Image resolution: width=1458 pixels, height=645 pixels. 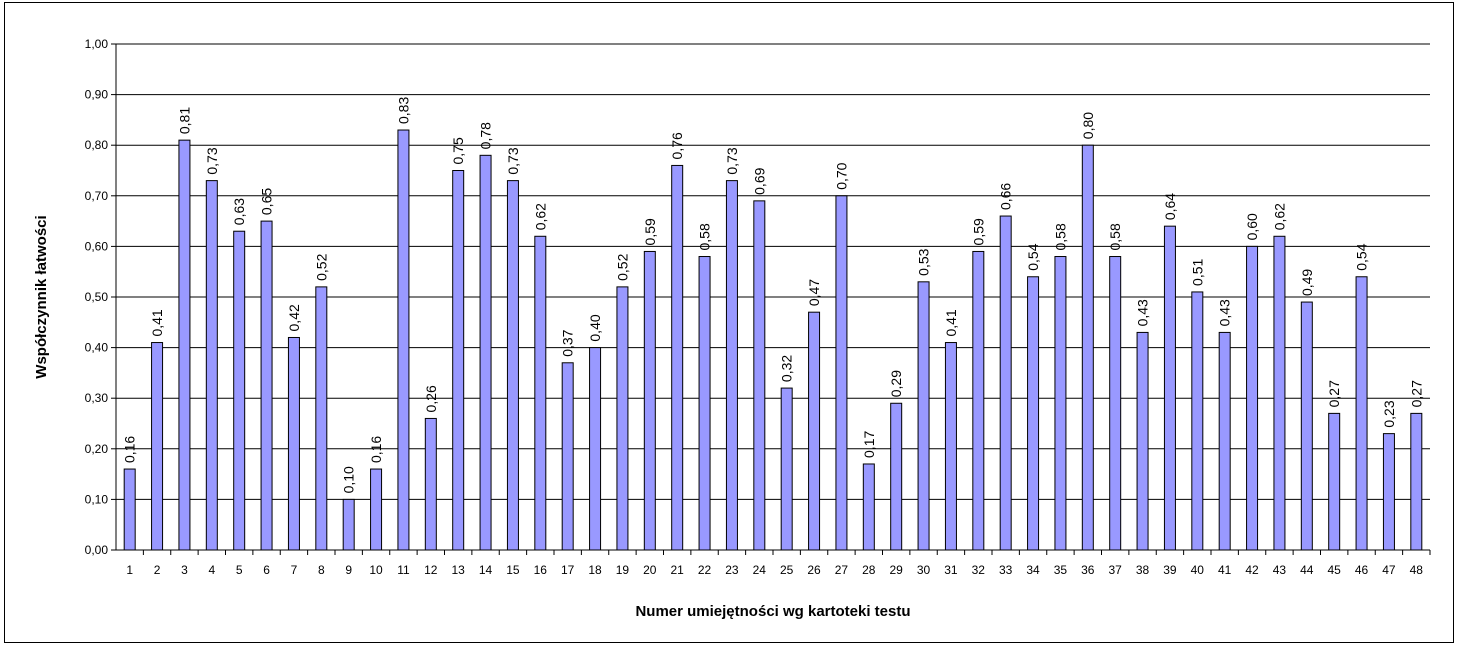 I want to click on x-tick-label: 11, so click(x=403, y=570).